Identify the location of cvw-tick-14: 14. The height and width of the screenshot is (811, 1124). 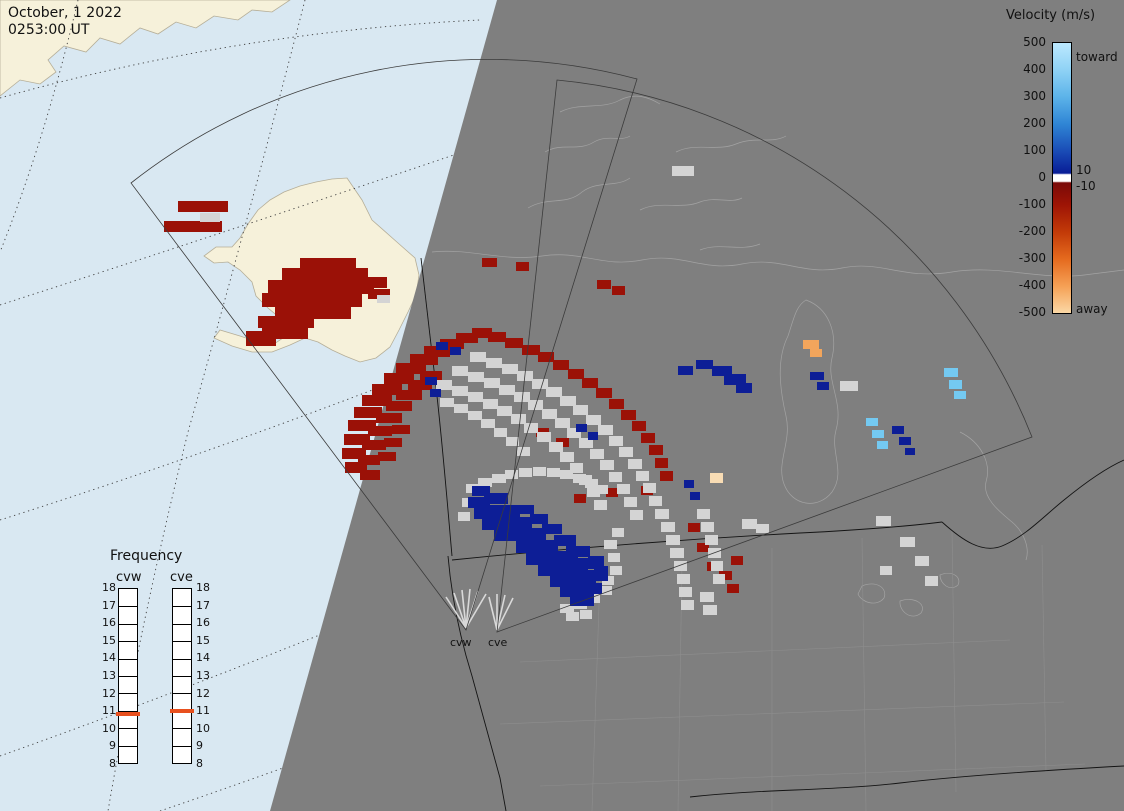
(109, 658).